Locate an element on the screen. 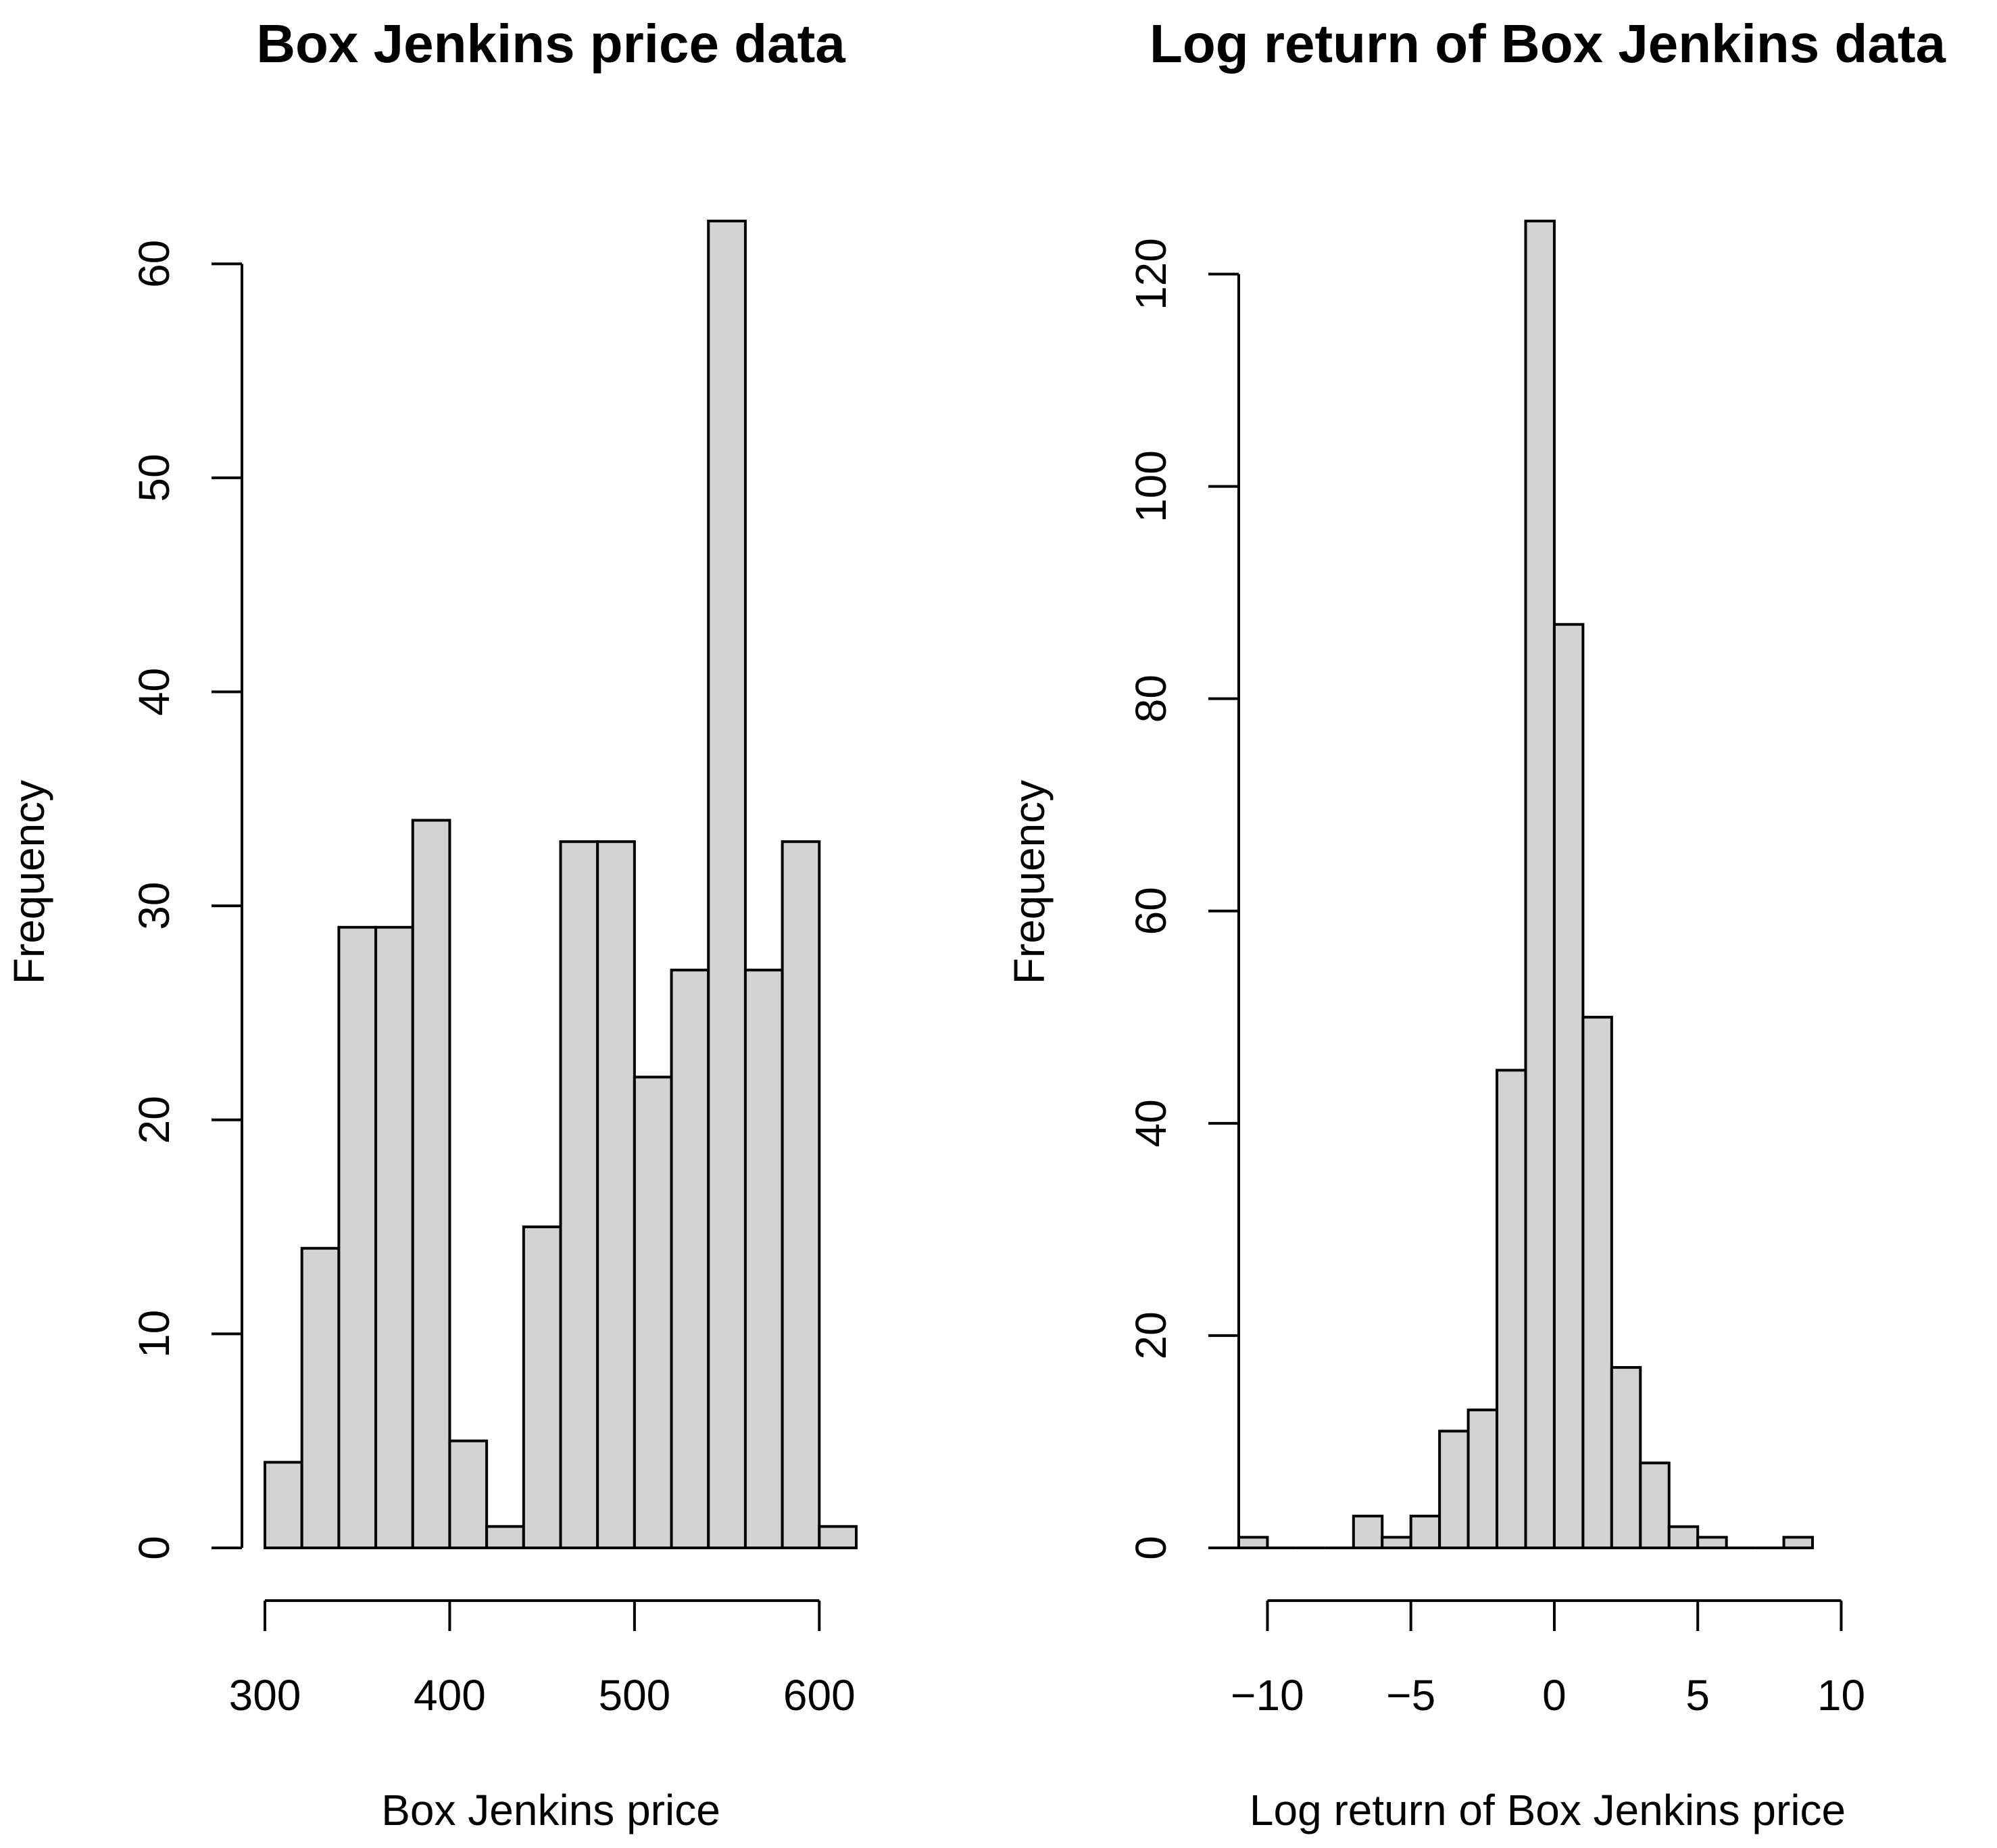  log-return-y-tick-label: 0 is located at coordinates (1151, 1548).